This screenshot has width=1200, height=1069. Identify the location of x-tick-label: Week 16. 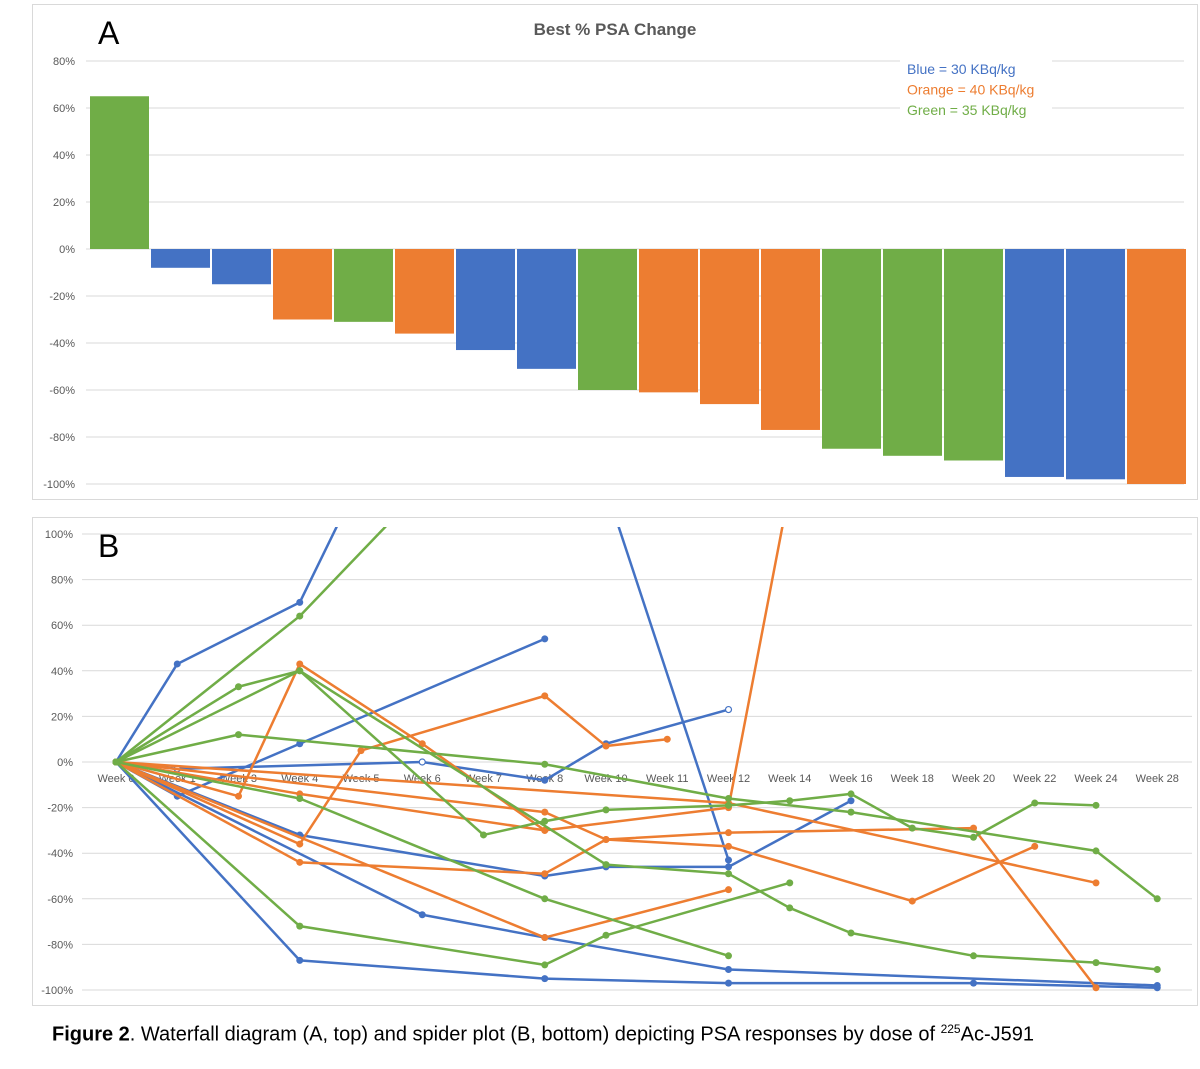
(850, 779).